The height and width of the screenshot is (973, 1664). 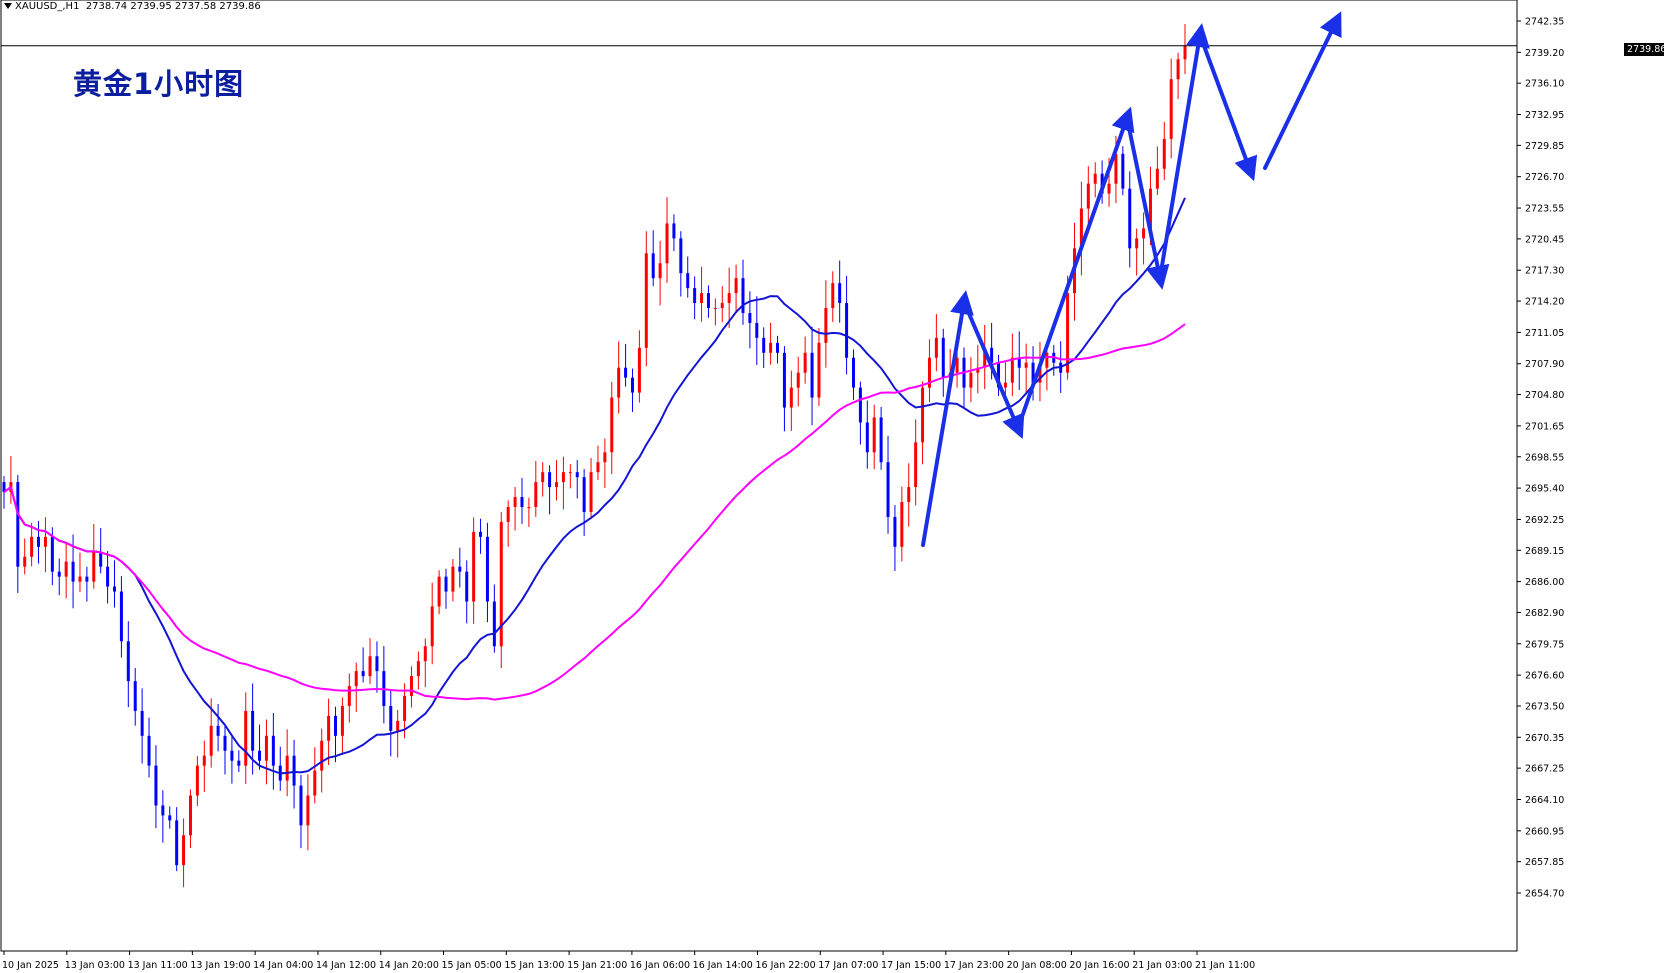 What do you see at coordinates (1544, 84) in the screenshot?
I see `y-tick-label: 2736.10` at bounding box center [1544, 84].